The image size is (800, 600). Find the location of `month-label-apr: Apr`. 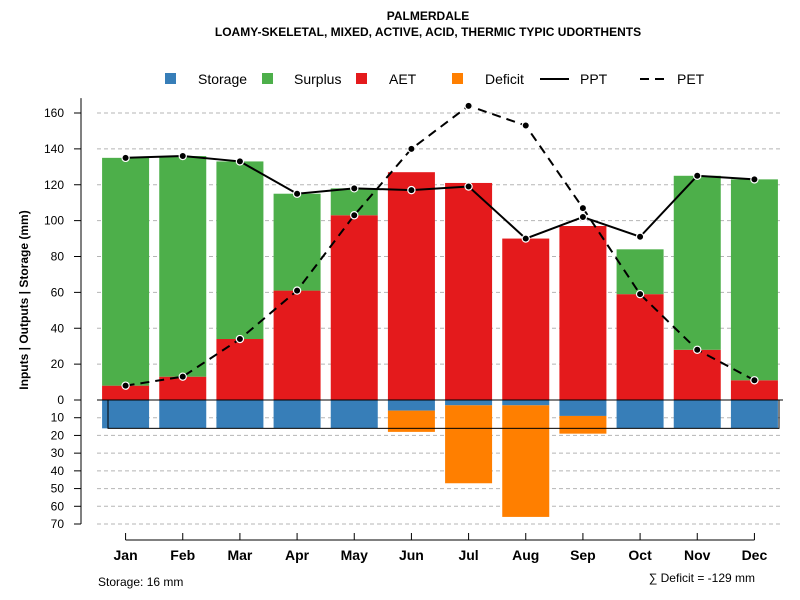

month-label-apr: Apr is located at coordinates (297, 555).